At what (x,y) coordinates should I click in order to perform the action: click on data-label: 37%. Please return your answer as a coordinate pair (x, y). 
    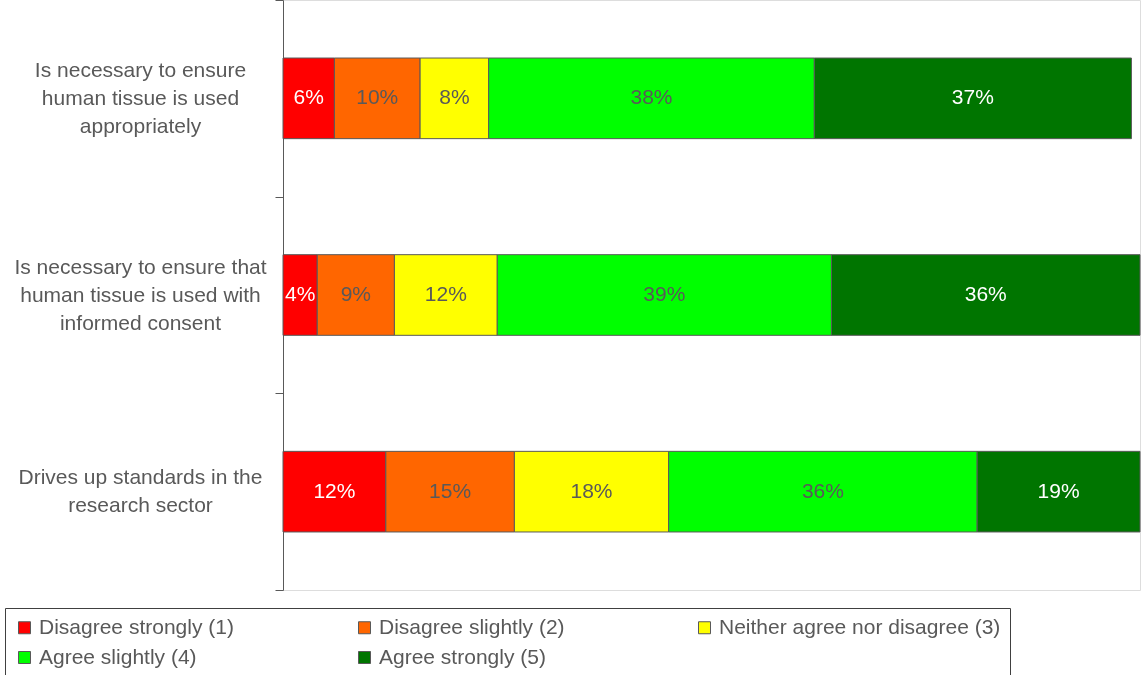
    Looking at the image, I should click on (972, 97).